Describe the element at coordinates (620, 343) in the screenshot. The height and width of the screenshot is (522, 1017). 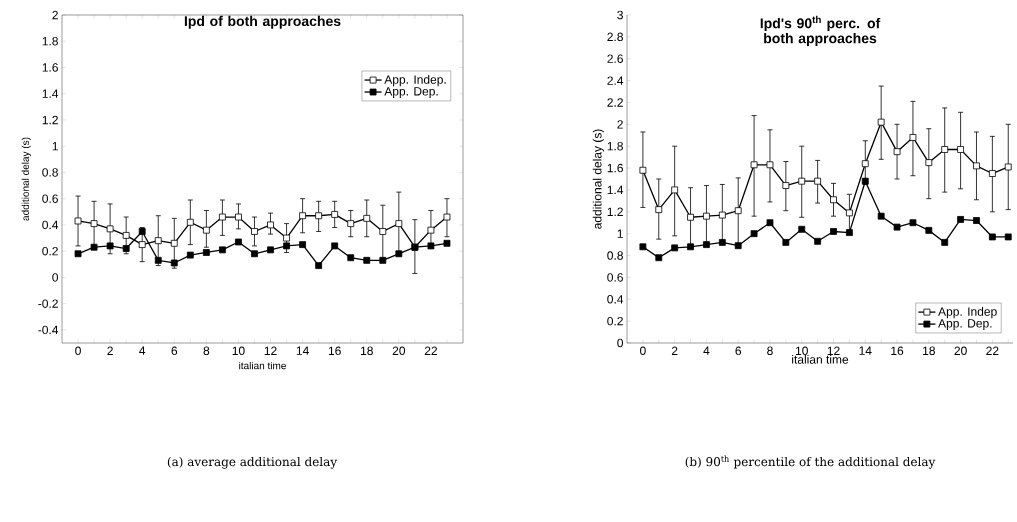
I see `y-tick-label: 0` at that location.